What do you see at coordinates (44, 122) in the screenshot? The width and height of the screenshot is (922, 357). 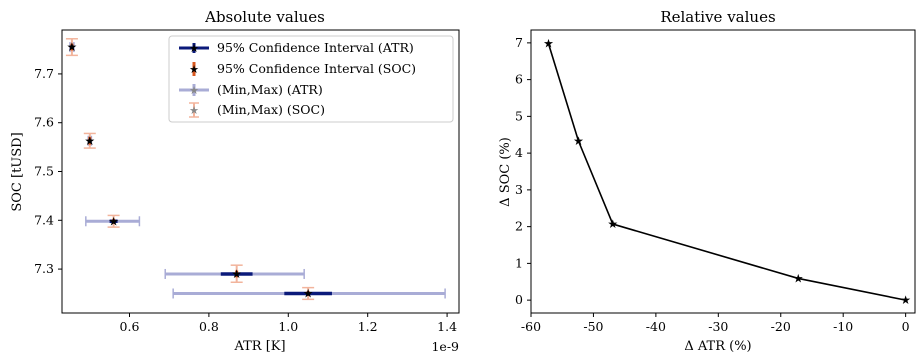 I see `left-y-tick-label: 7.6` at bounding box center [44, 122].